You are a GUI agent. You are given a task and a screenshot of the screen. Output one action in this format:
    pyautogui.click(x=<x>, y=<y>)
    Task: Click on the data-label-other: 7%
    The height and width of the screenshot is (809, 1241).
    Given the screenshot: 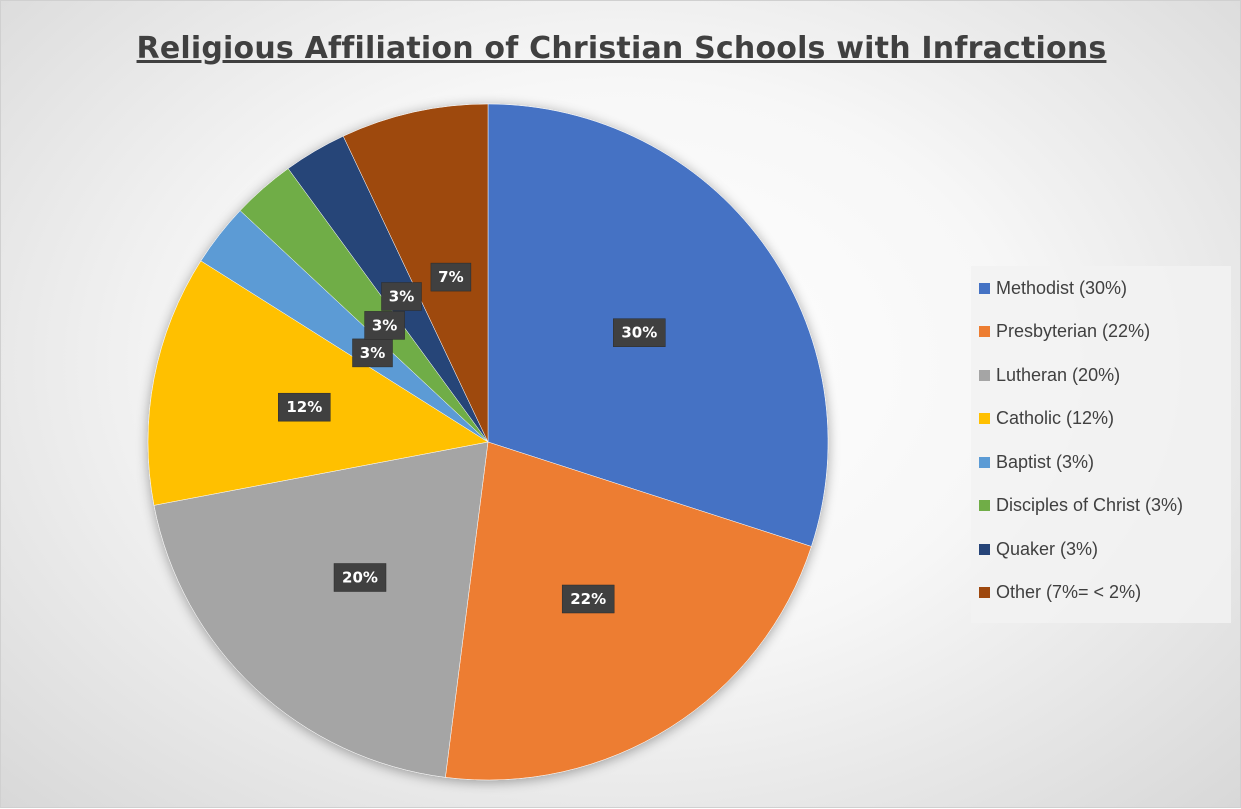 What is the action you would take?
    pyautogui.click(x=451, y=277)
    